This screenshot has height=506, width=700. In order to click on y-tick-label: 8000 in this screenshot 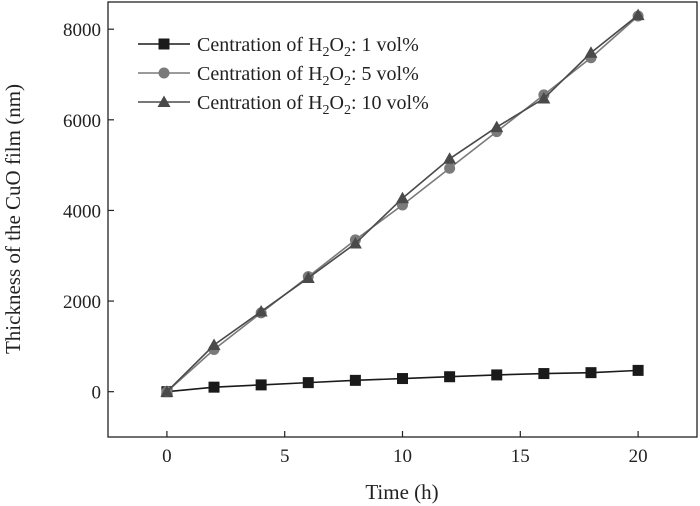, I will do `click(82, 30)`.